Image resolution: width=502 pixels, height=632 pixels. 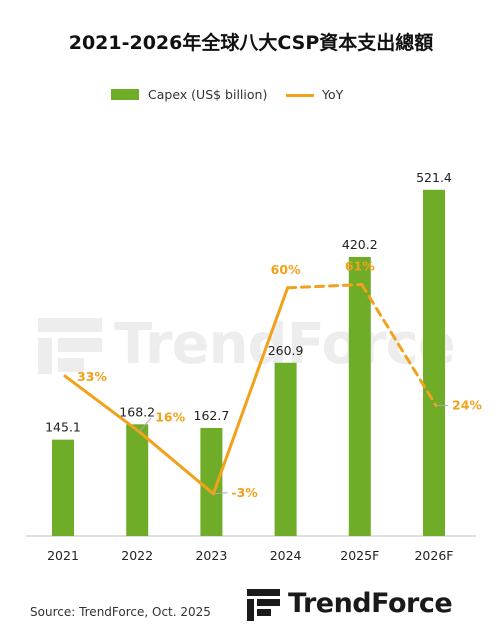 I want to click on x-tick-label: 2022, so click(x=137, y=555).